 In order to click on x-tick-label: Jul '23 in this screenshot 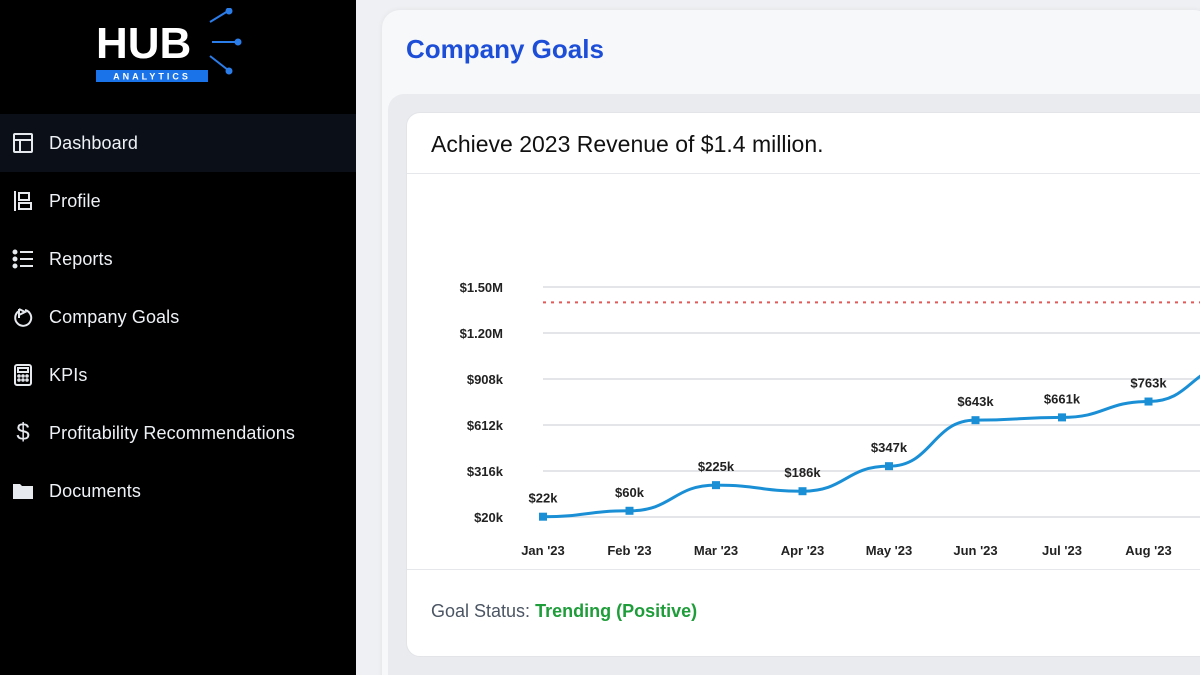, I will do `click(1062, 550)`.